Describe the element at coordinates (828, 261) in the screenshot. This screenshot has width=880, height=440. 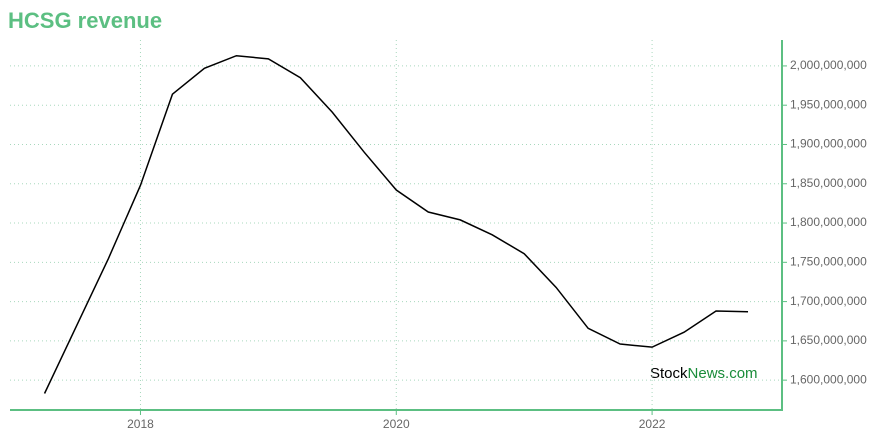
I see `y-tick-label: 1,750,000,000` at that location.